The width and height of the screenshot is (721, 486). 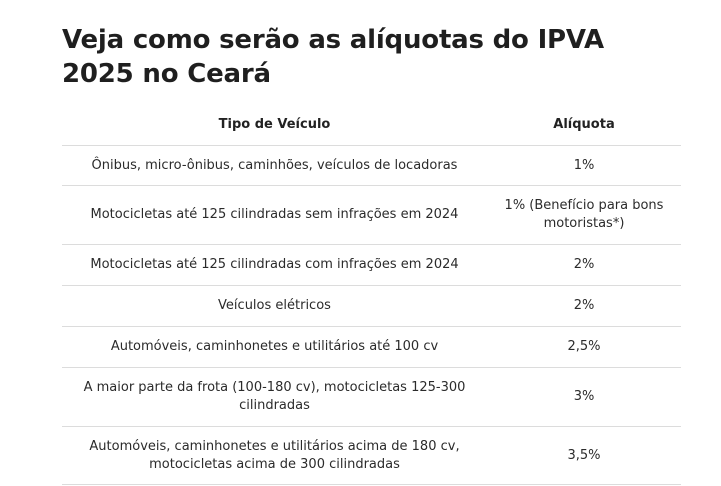 I want to click on rate-cell: 2,5%, so click(x=584, y=347).